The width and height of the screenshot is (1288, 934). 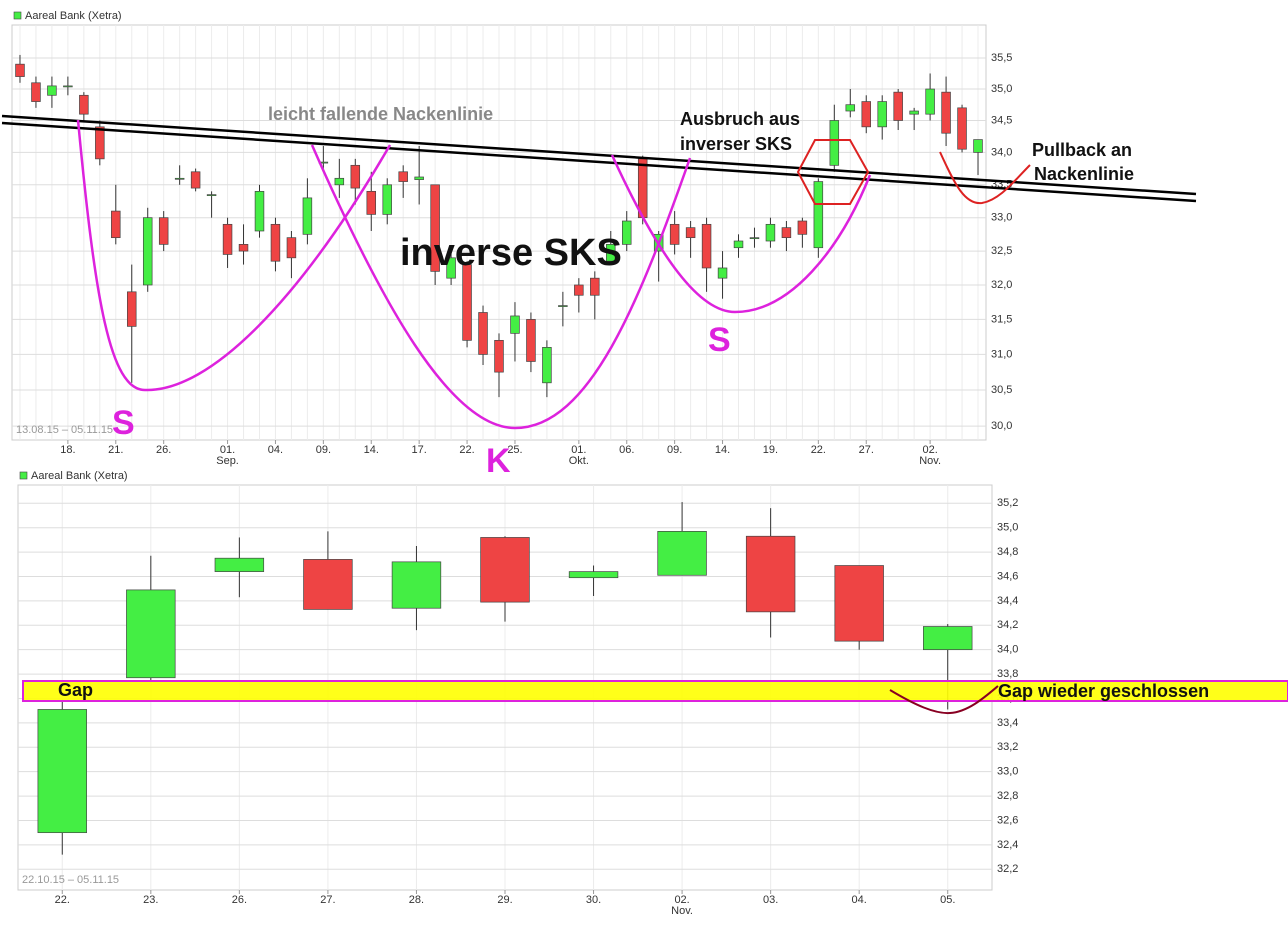 I want to click on y-tick-label: 32,5, so click(x=1001, y=251).